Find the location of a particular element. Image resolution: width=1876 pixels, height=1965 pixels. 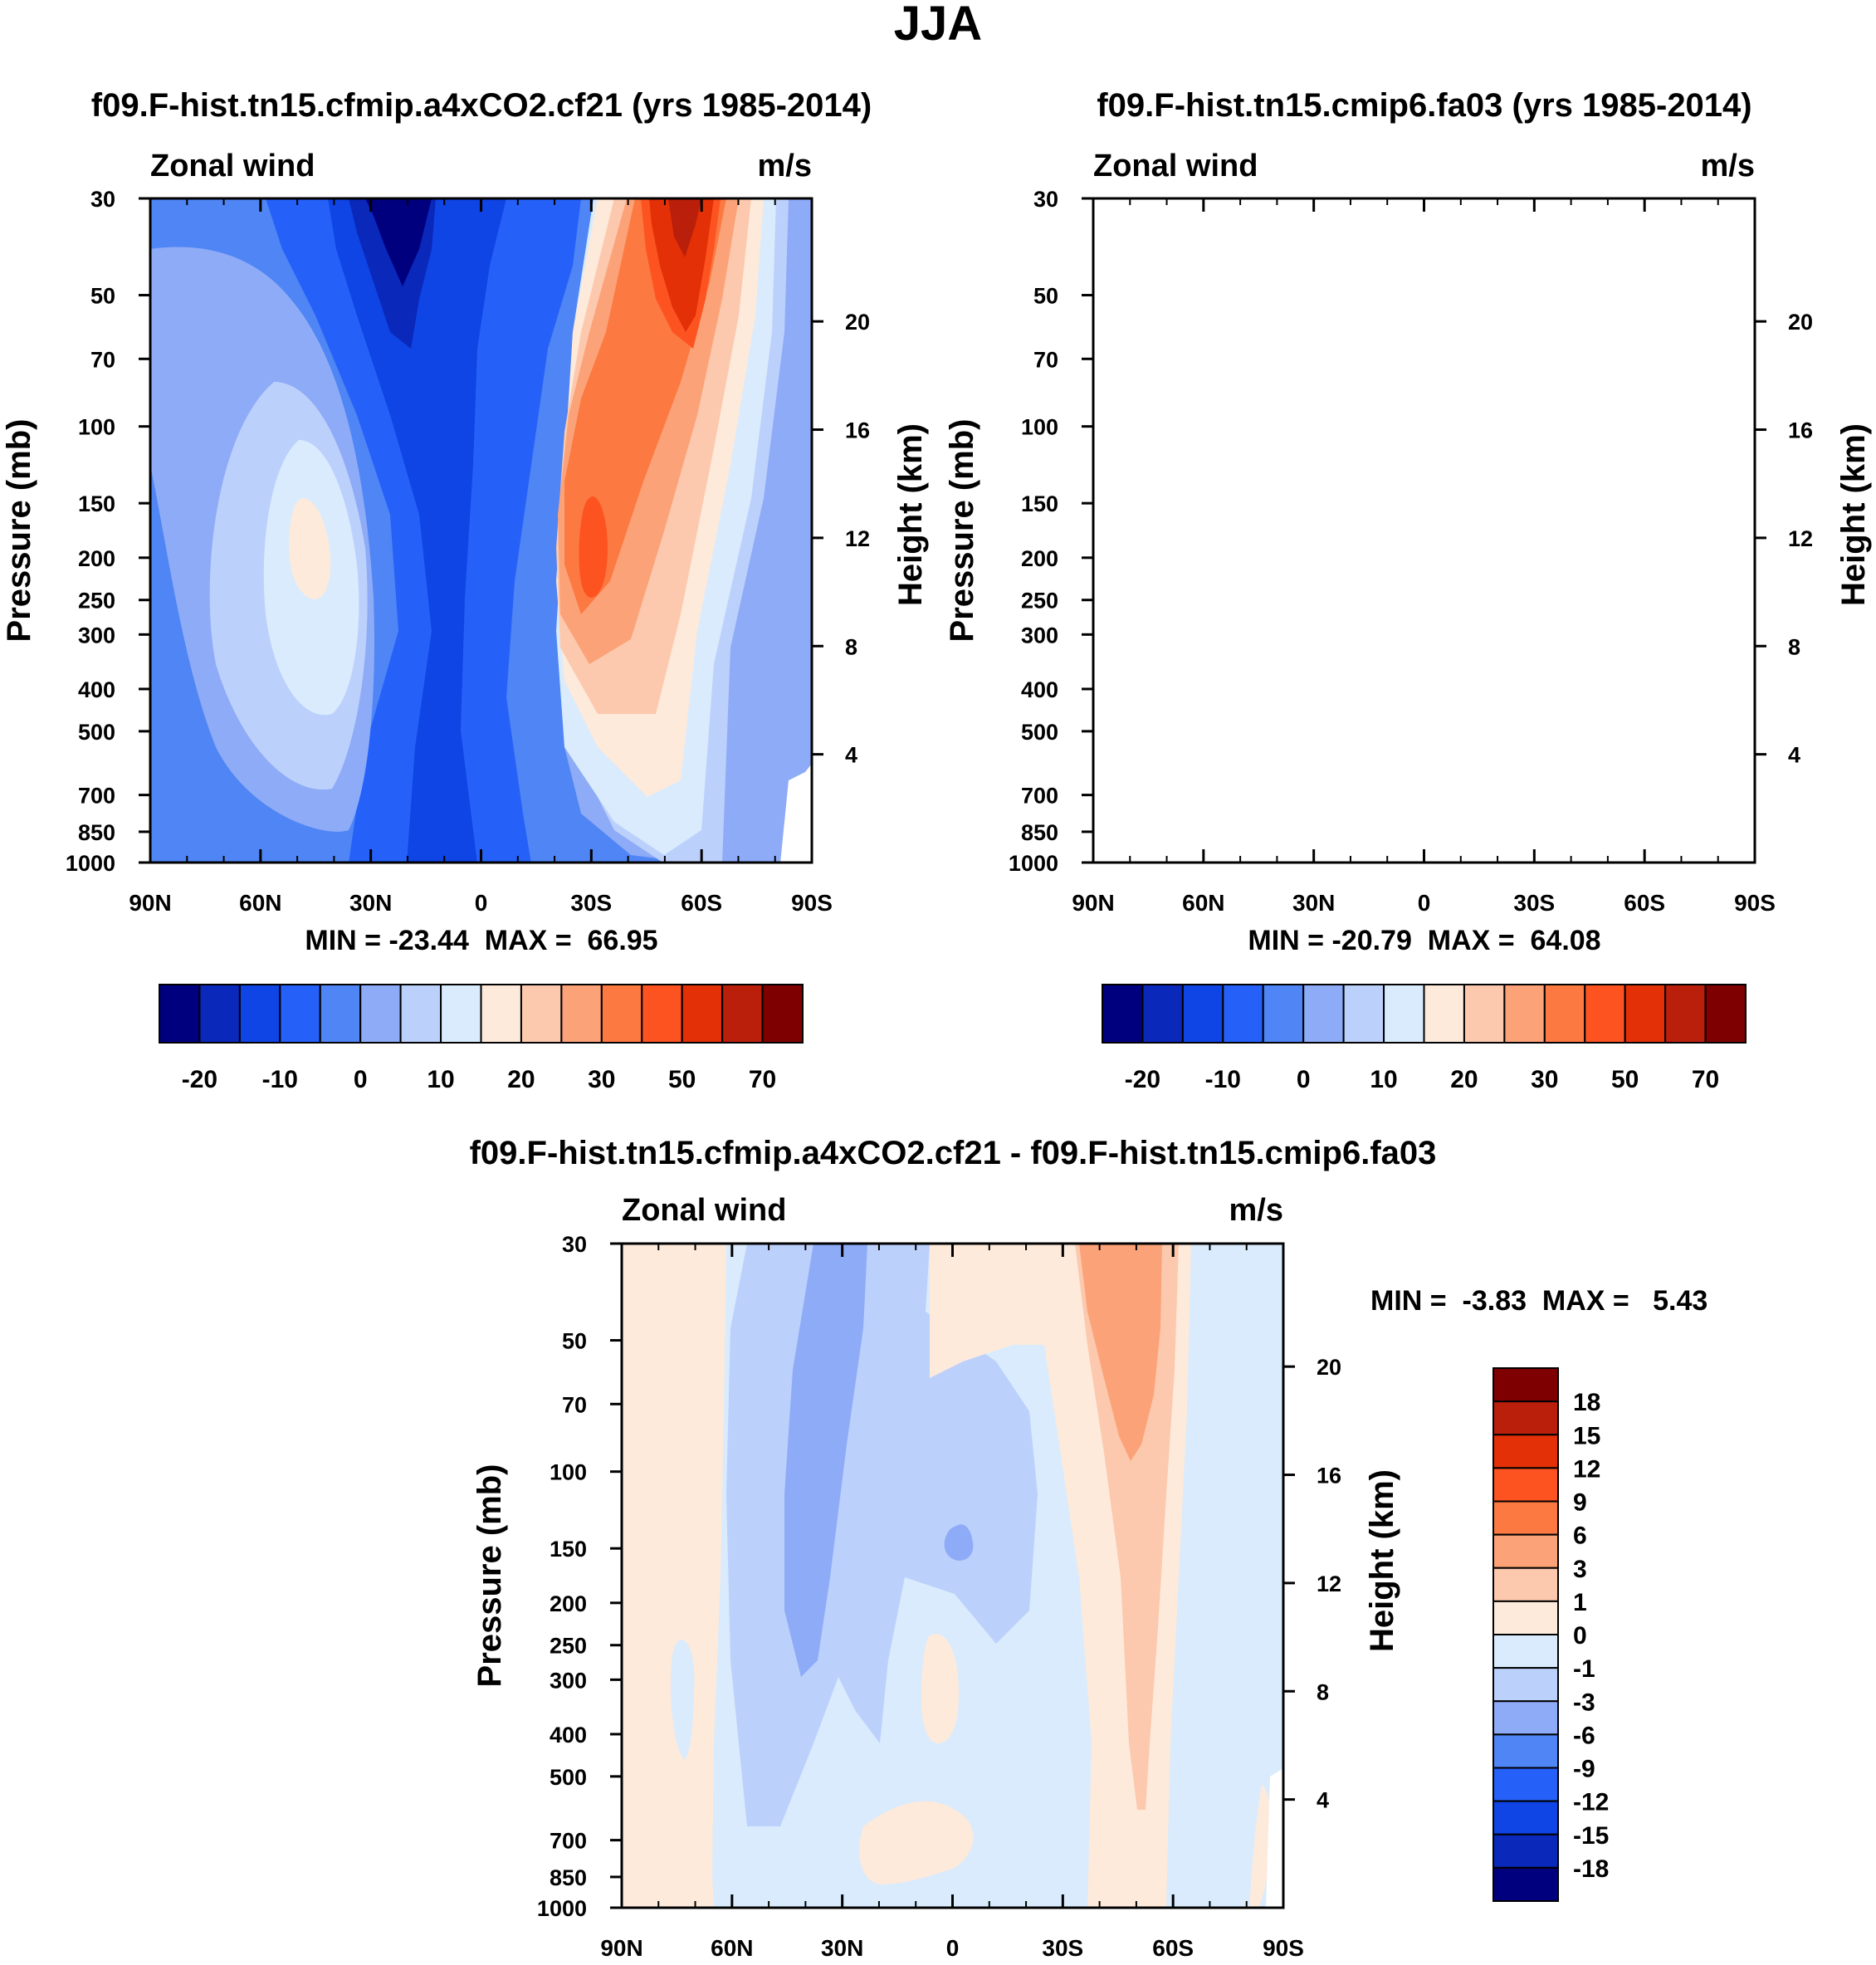

panel-2-level-5-north is located at coordinates (1205, 539).